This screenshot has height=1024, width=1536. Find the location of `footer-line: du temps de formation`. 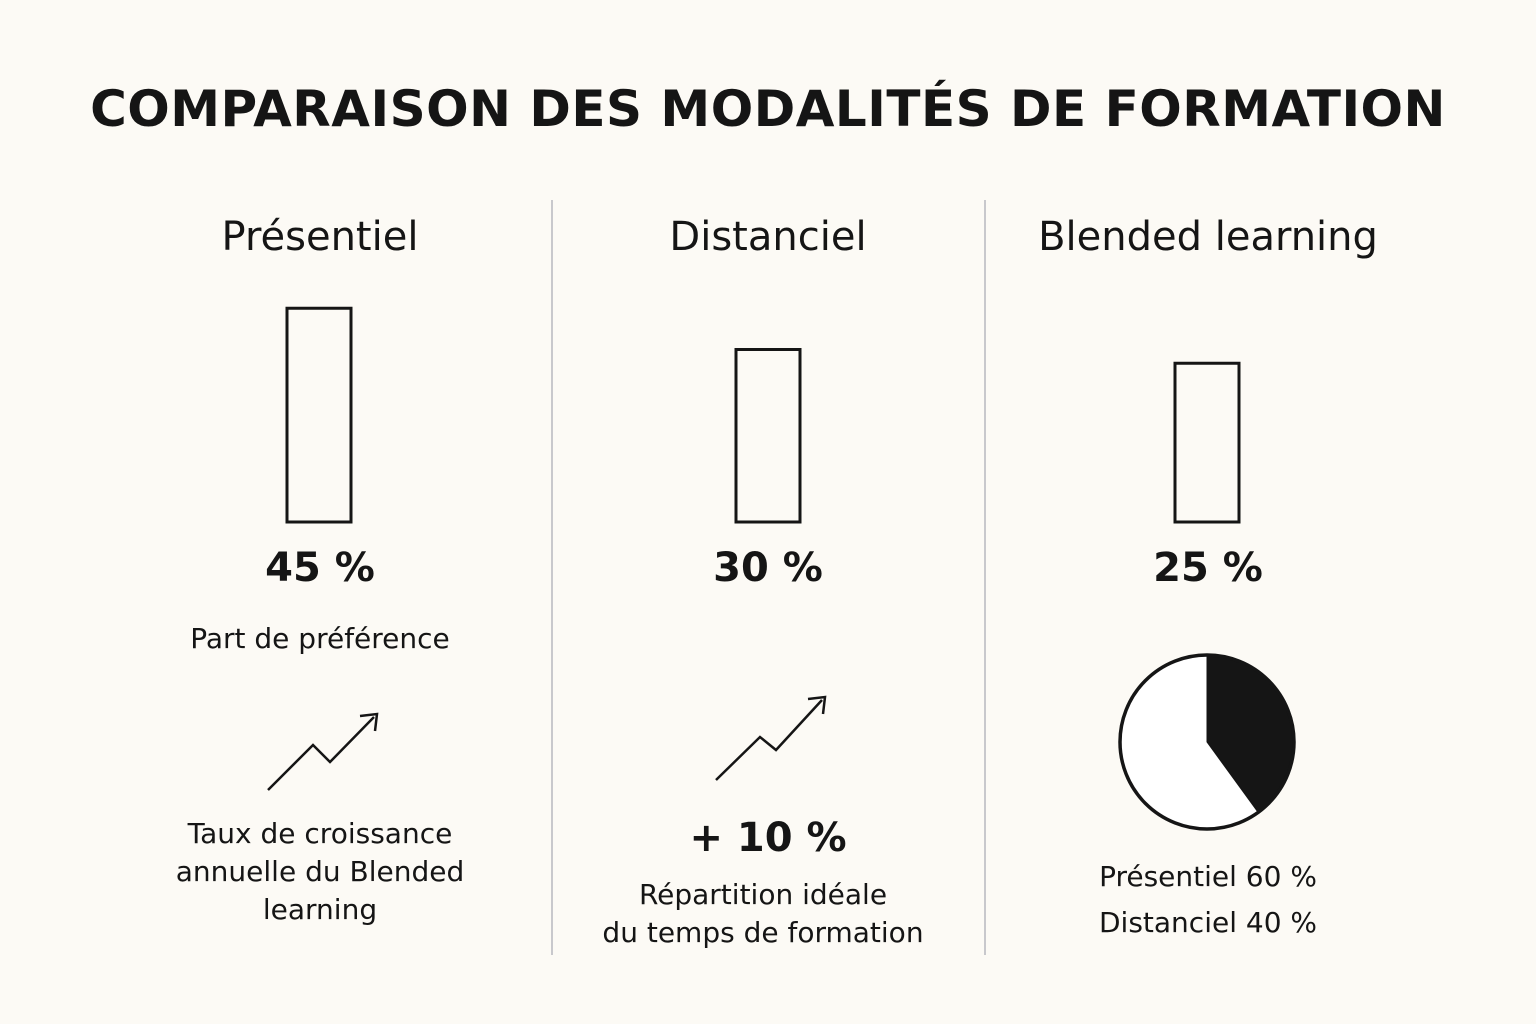

footer-line: du temps de formation is located at coordinates (763, 932).